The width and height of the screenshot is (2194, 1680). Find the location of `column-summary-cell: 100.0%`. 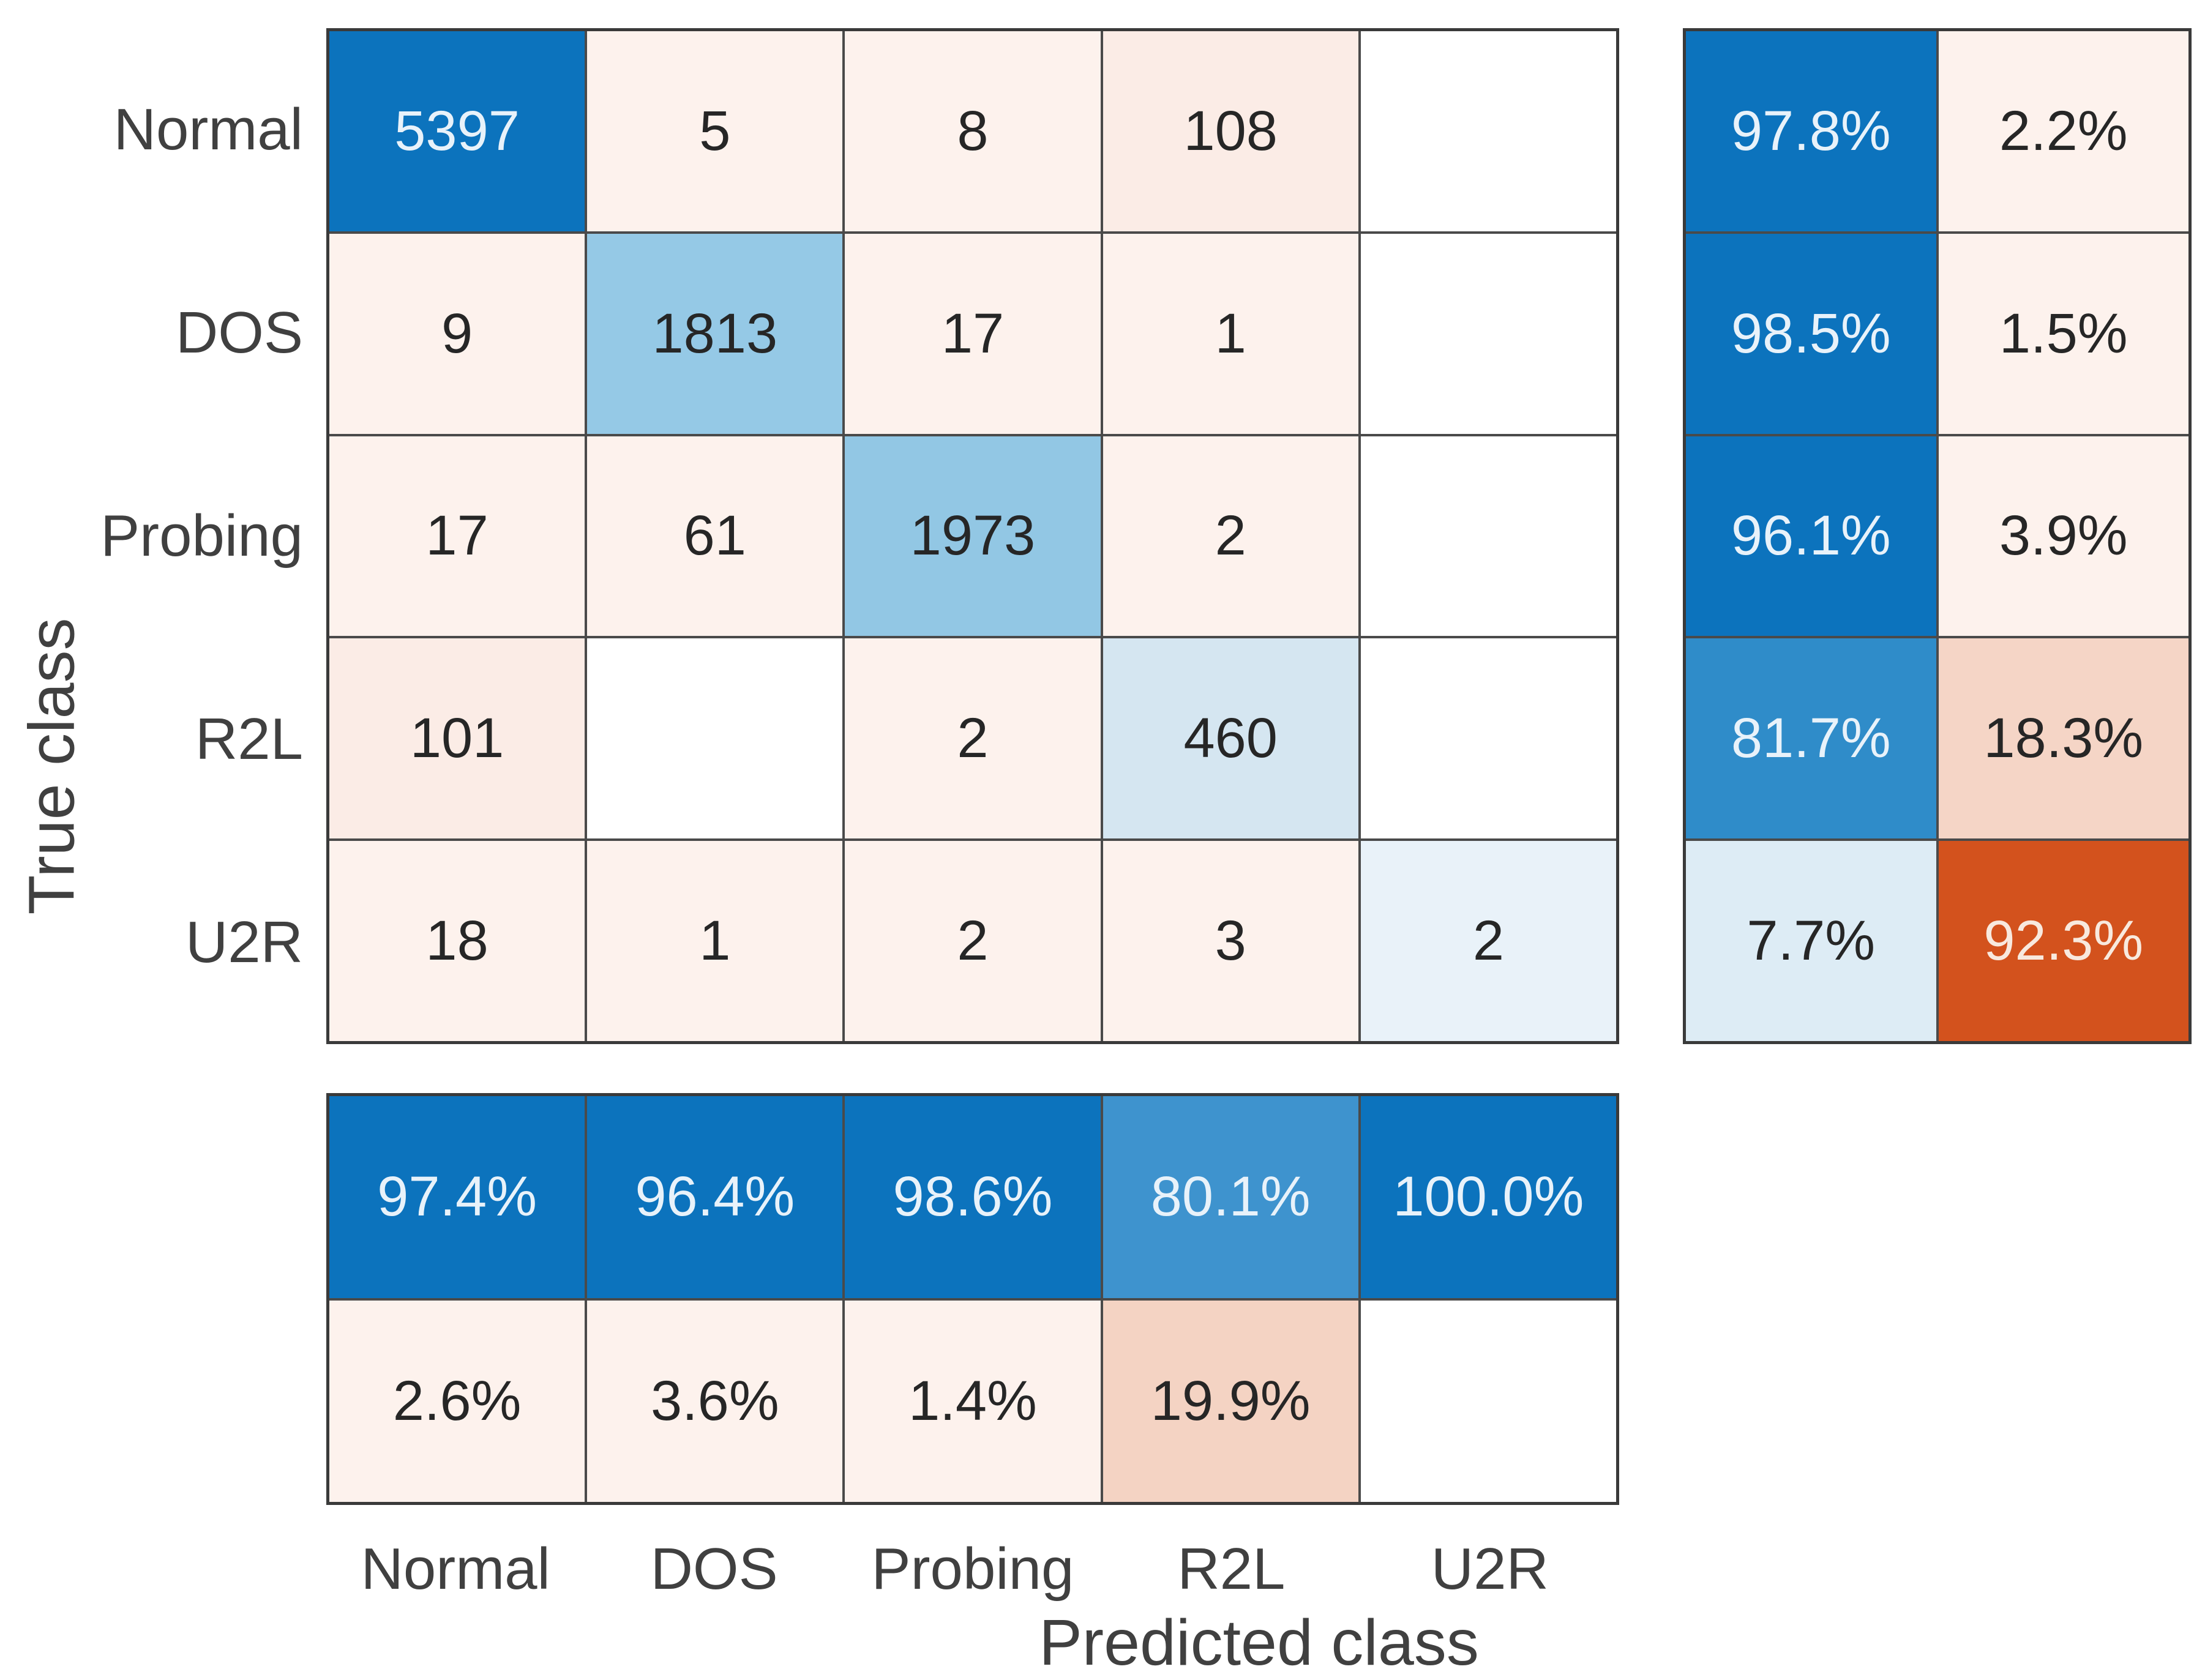

column-summary-cell: 100.0% is located at coordinates (1488, 1197).